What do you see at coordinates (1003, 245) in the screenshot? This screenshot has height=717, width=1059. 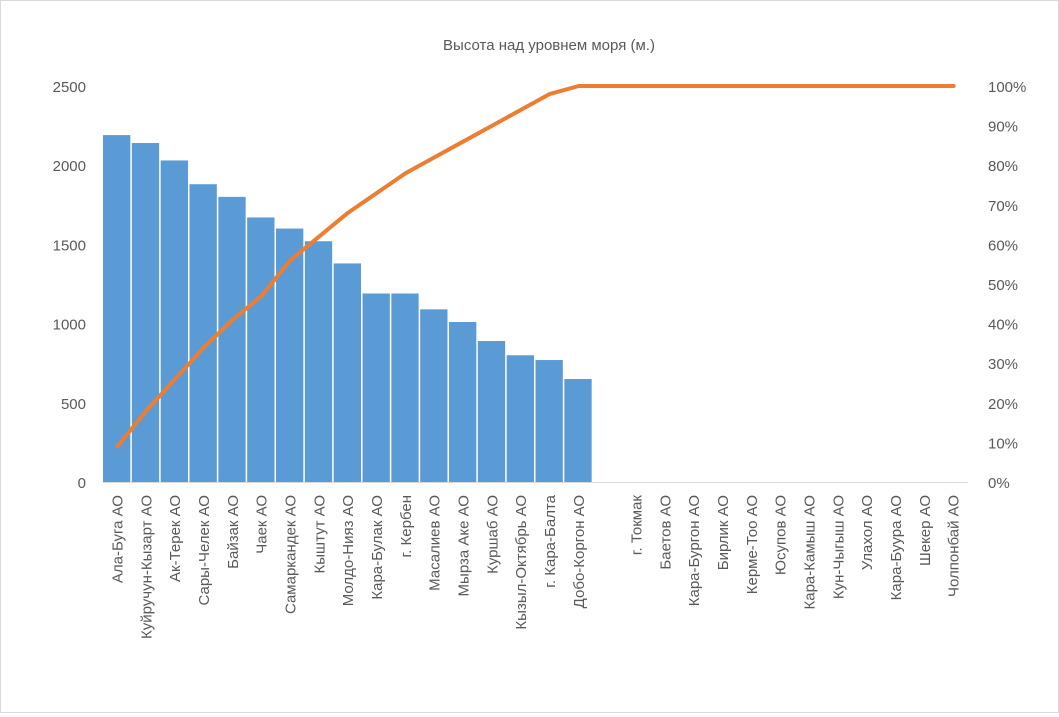 I see `right-axis-tick-label: 60%` at bounding box center [1003, 245].